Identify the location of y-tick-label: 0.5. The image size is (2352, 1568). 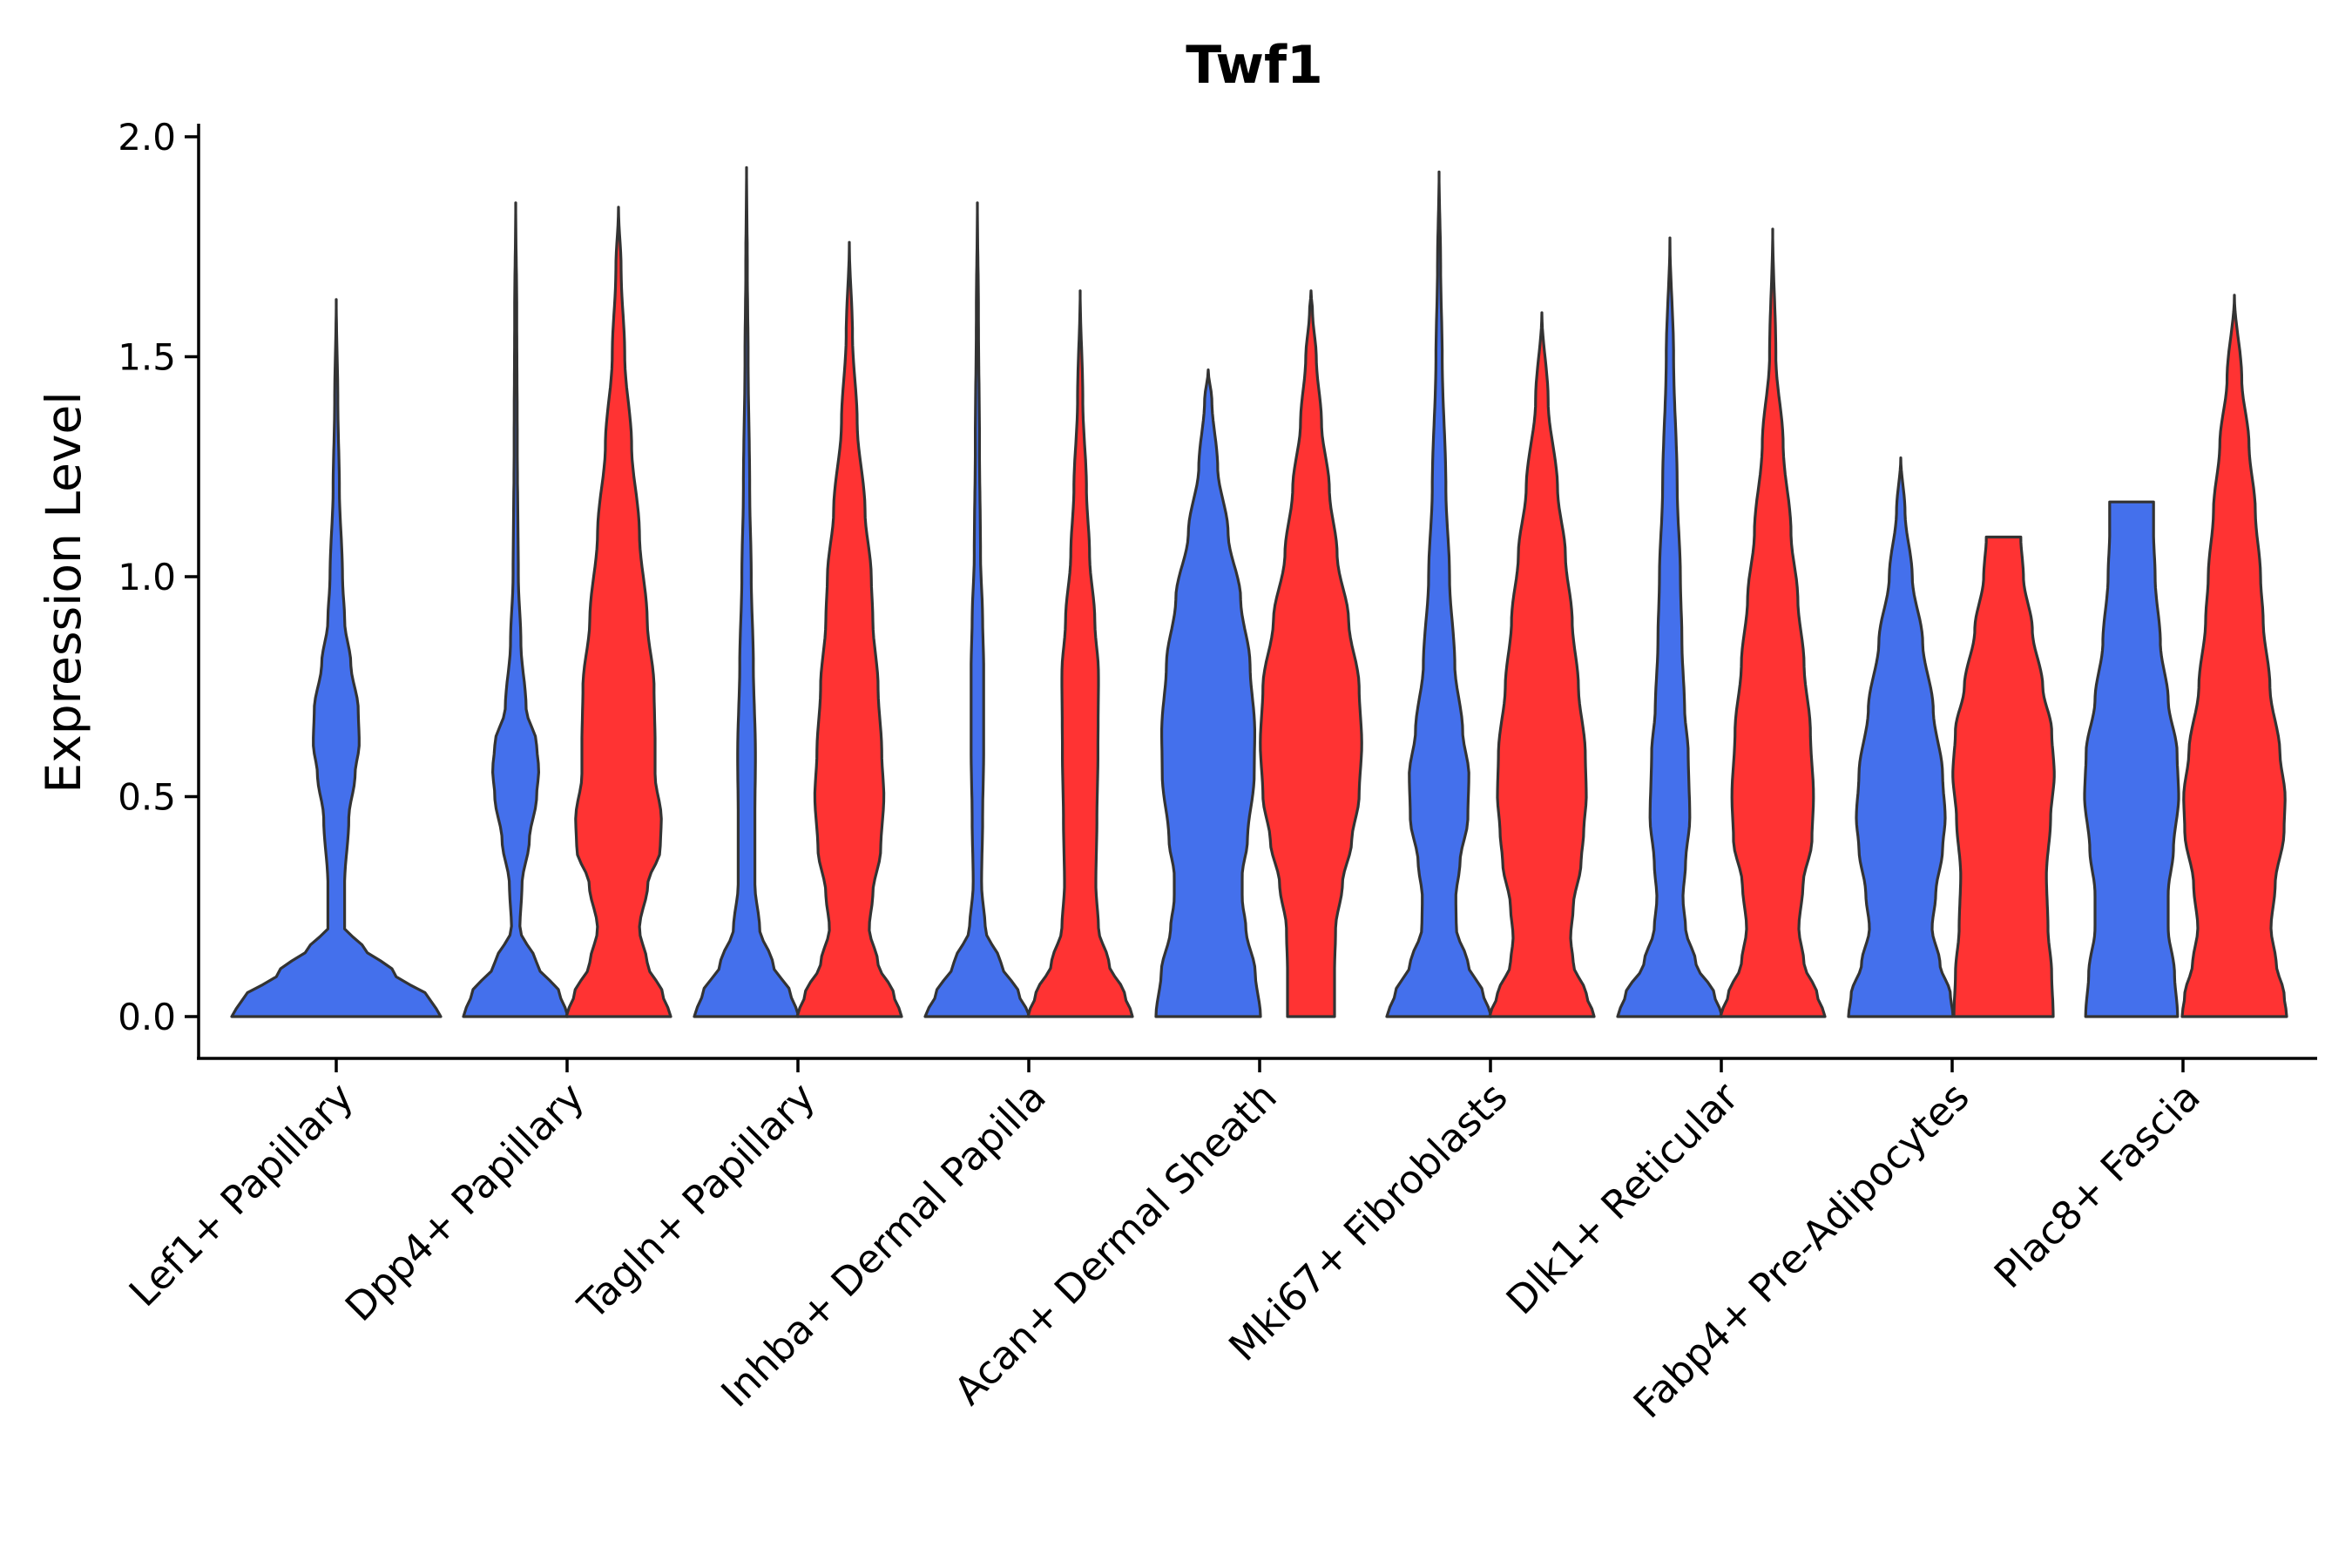
(147, 797).